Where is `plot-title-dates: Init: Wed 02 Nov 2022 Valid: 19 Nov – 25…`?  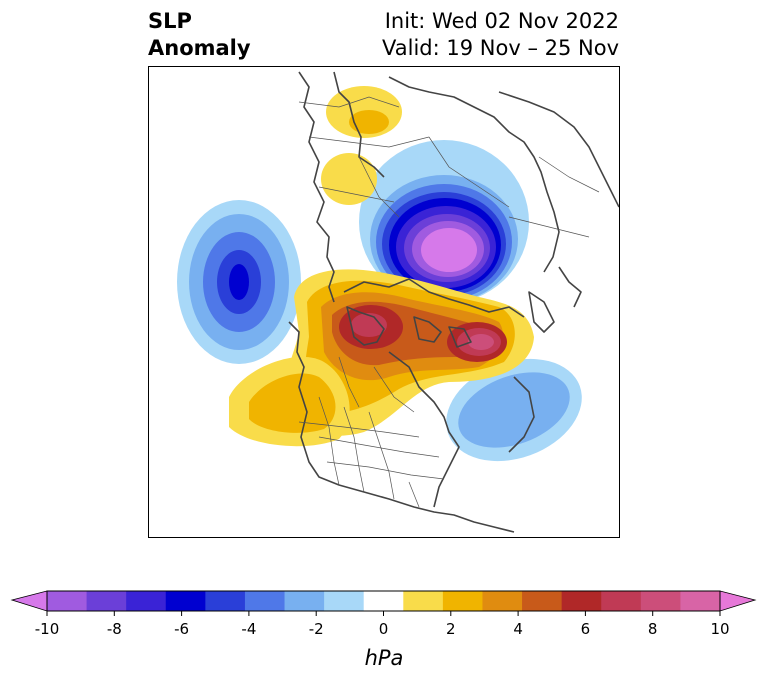
plot-title-dates: Init: Wed 02 Nov 2022 Valid: 19 Nov – 25… is located at coordinates (500, 35).